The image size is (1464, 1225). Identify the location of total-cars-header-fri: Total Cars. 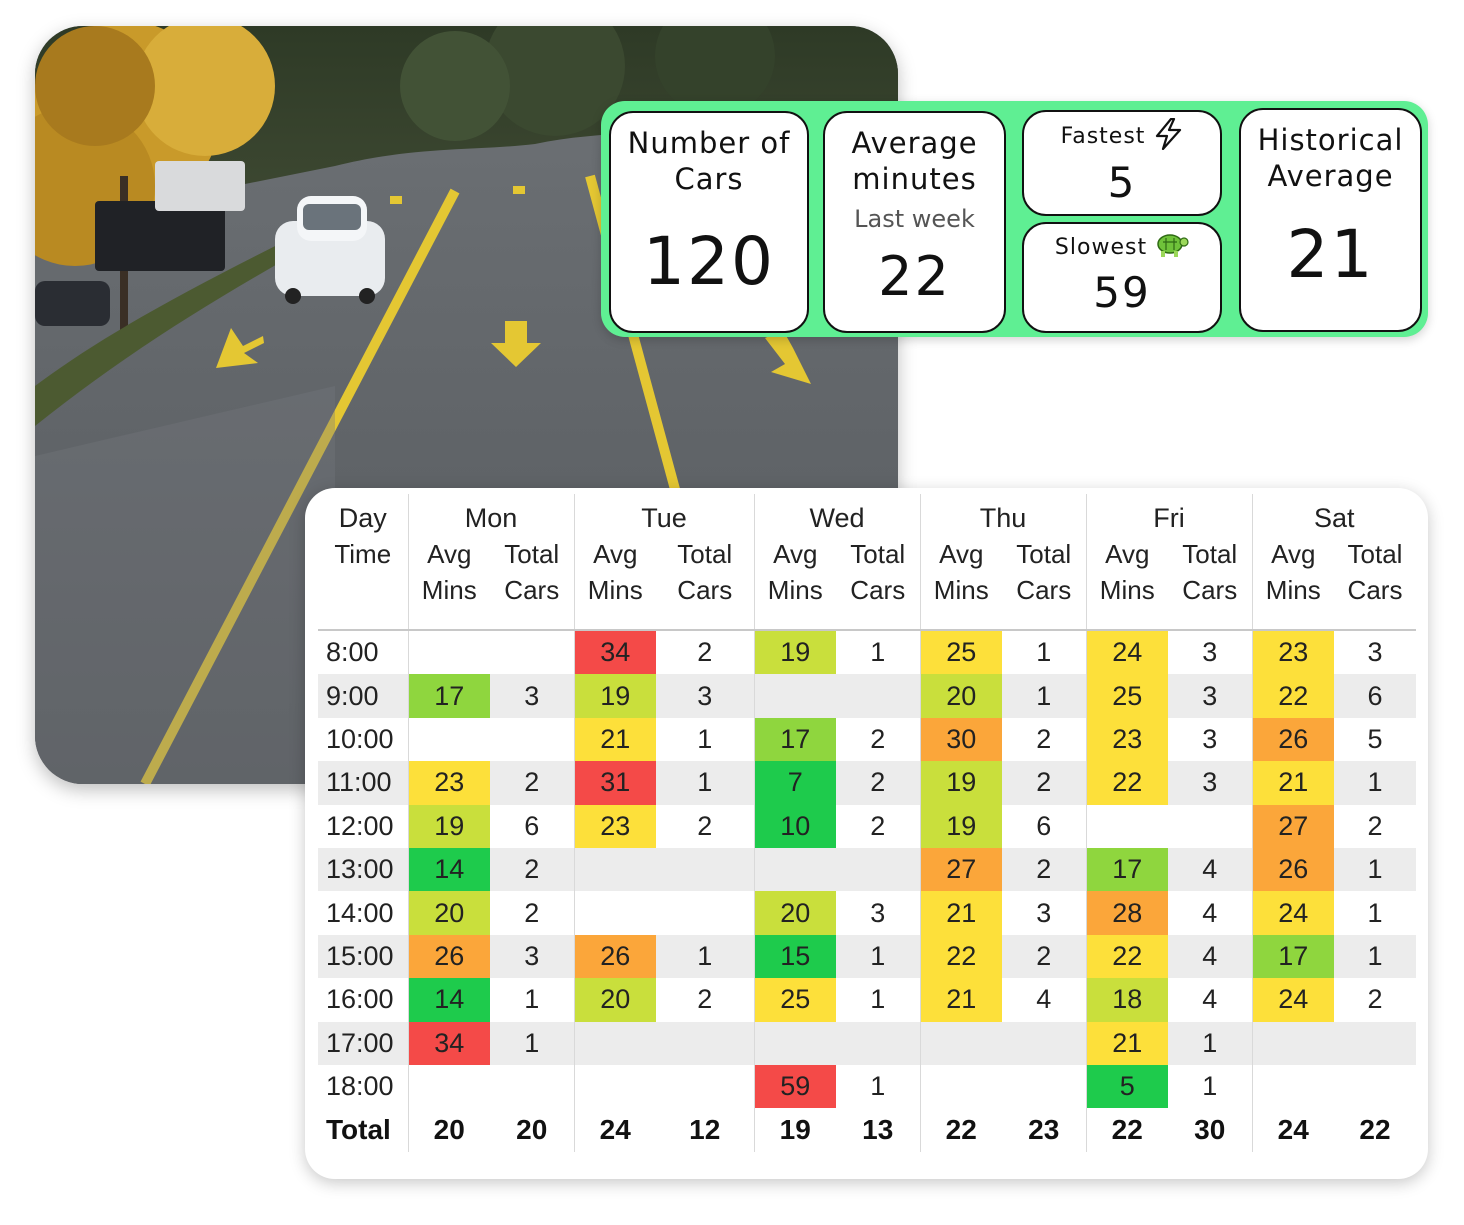
(1210, 582).